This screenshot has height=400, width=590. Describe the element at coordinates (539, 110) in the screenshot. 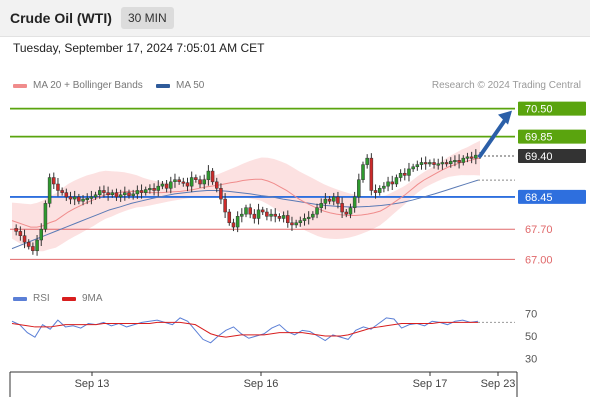

I see `level-label-70.50: 70.50` at that location.